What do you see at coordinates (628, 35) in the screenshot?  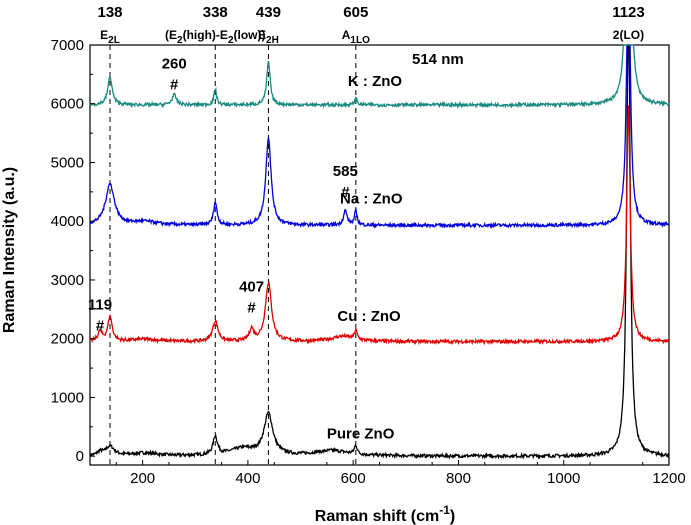 I see `mode-label-1123: 2(LO)` at bounding box center [628, 35].